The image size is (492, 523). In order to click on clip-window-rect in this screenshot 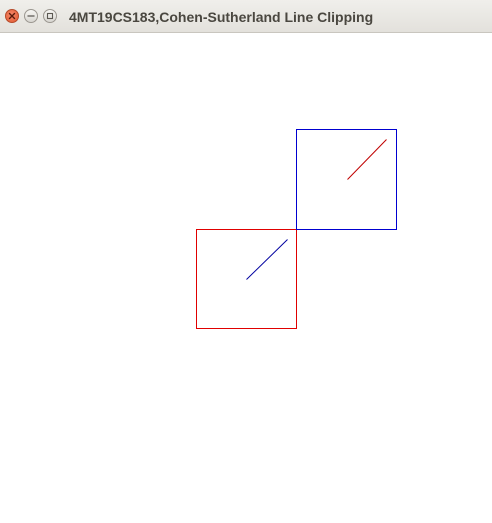, I will do `click(246, 279)`.